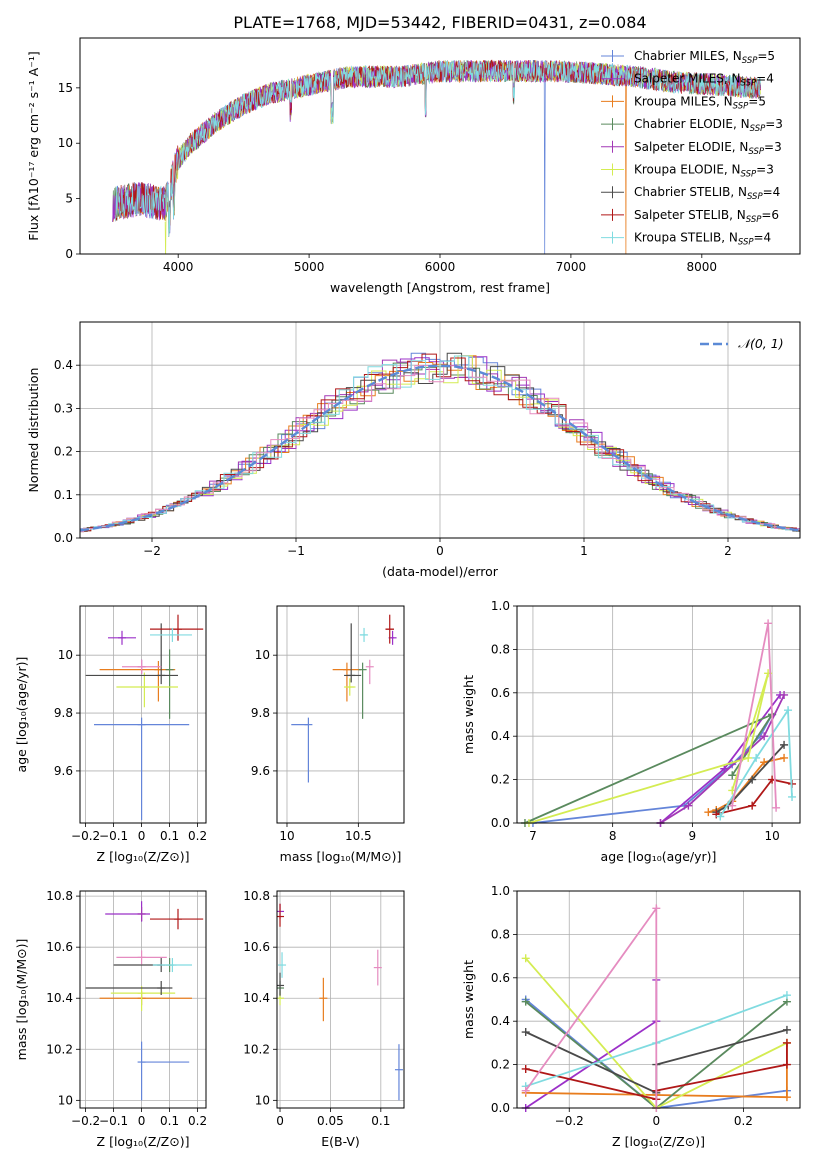 The width and height of the screenshot is (819, 1170). What do you see at coordinates (178, 267) in the screenshot?
I see `x-tick-label: 4000` at bounding box center [178, 267].